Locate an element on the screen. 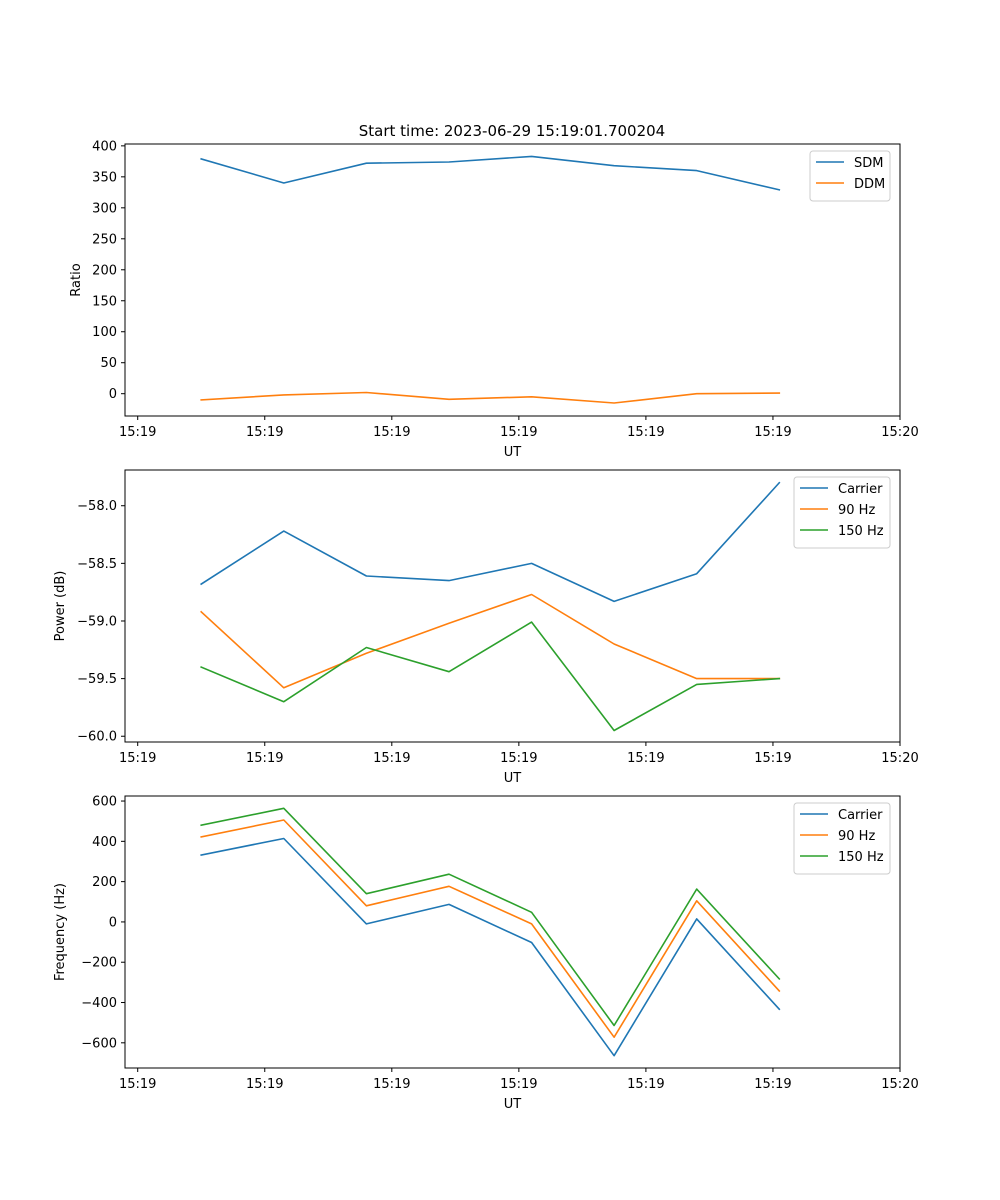  y-tick-label: −59.5 is located at coordinates (97, 679).